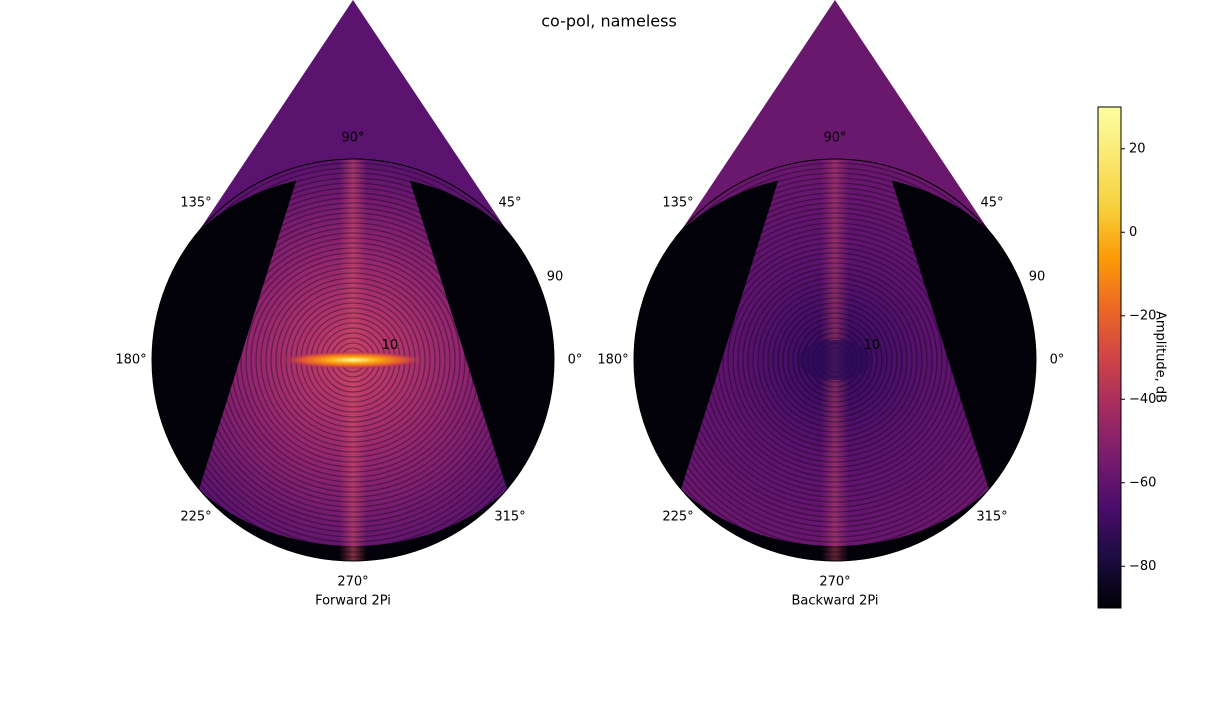 The height and width of the screenshot is (715, 1219). I want to click on colorbar, so click(1109, 357).